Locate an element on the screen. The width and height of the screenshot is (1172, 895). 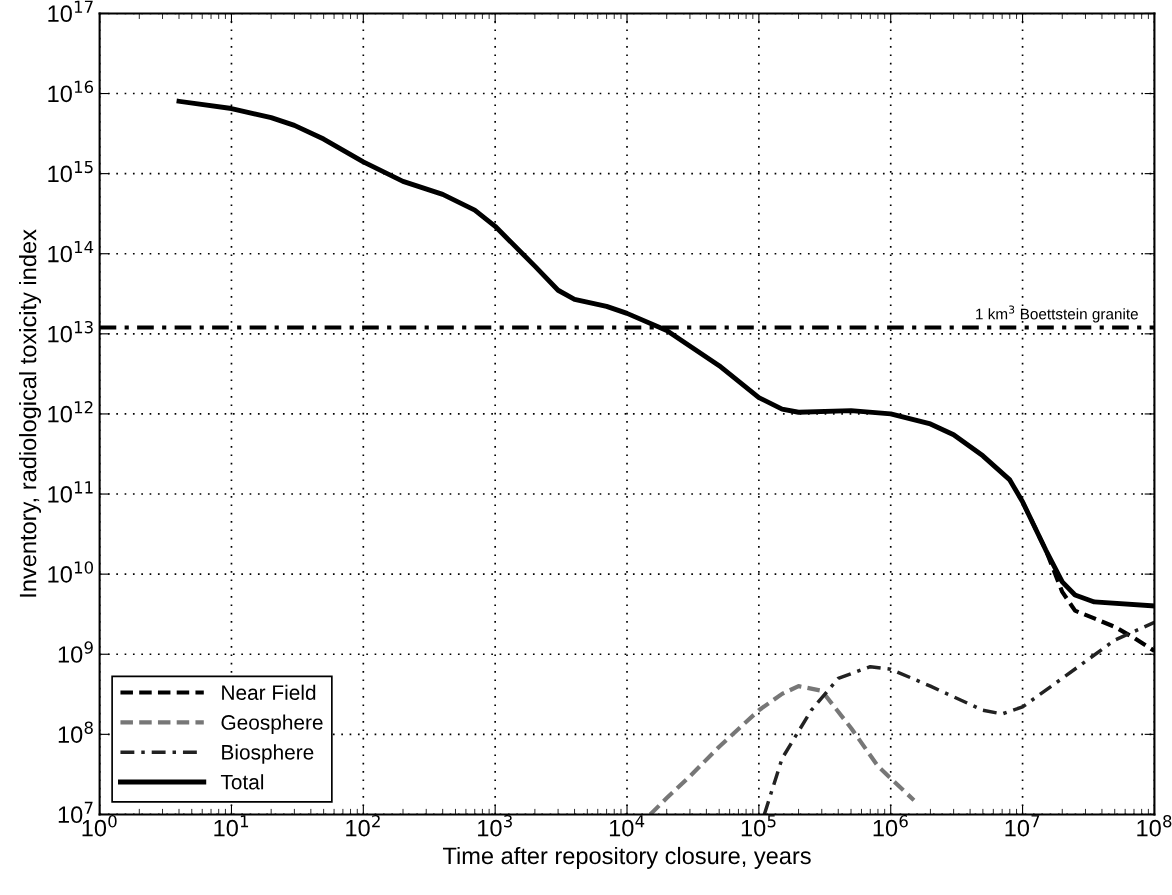
y-tick-label: 10$^{9}$ is located at coordinates (75, 652).